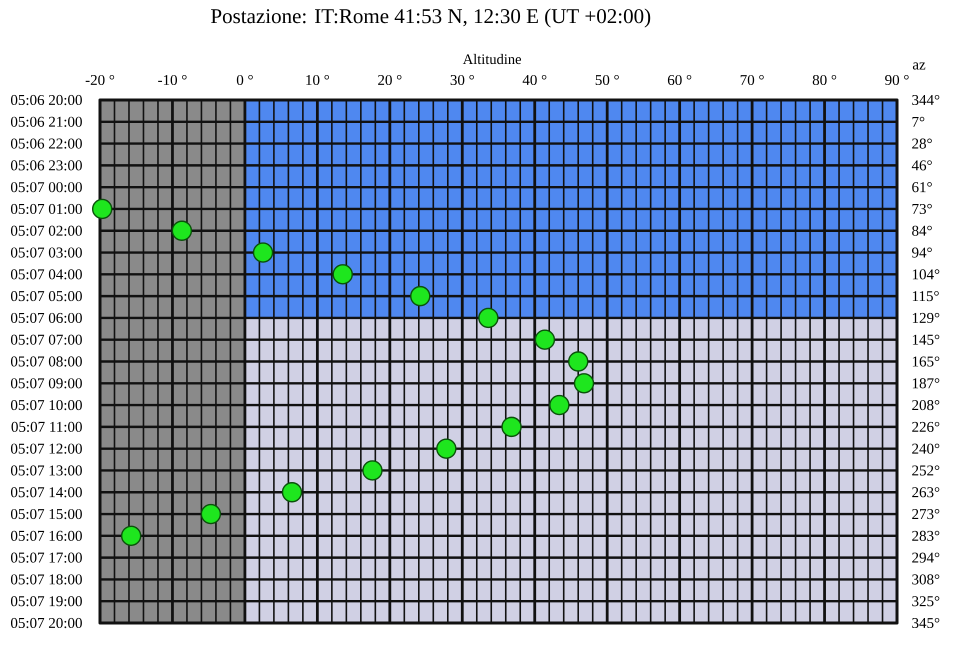 The width and height of the screenshot is (963, 652). Describe the element at coordinates (430, 18) in the screenshot. I see `chart-title: Postazione: IT:Rome 41:53 N, 12:30 E (UT +02:00)` at that location.